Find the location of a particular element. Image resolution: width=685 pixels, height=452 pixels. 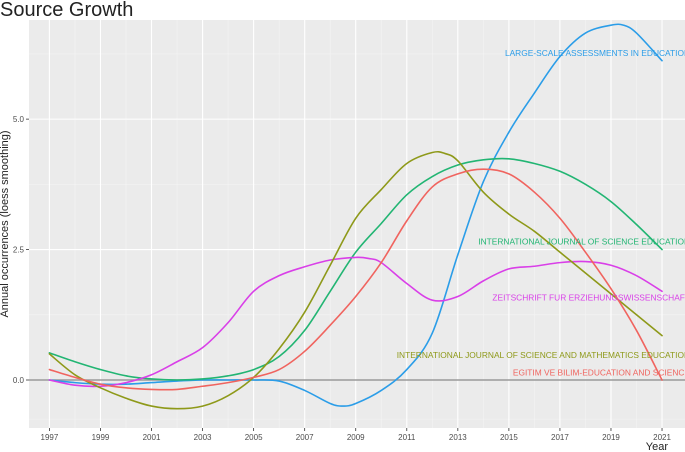

x-tick-label: 2001 is located at coordinates (152, 437).